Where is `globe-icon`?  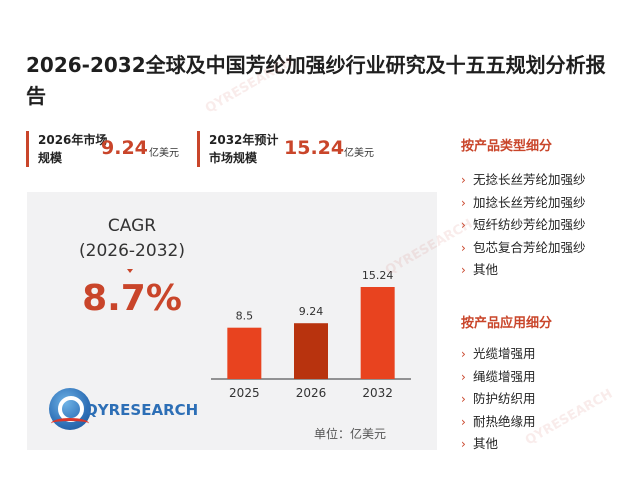 globe-icon is located at coordinates (70, 409).